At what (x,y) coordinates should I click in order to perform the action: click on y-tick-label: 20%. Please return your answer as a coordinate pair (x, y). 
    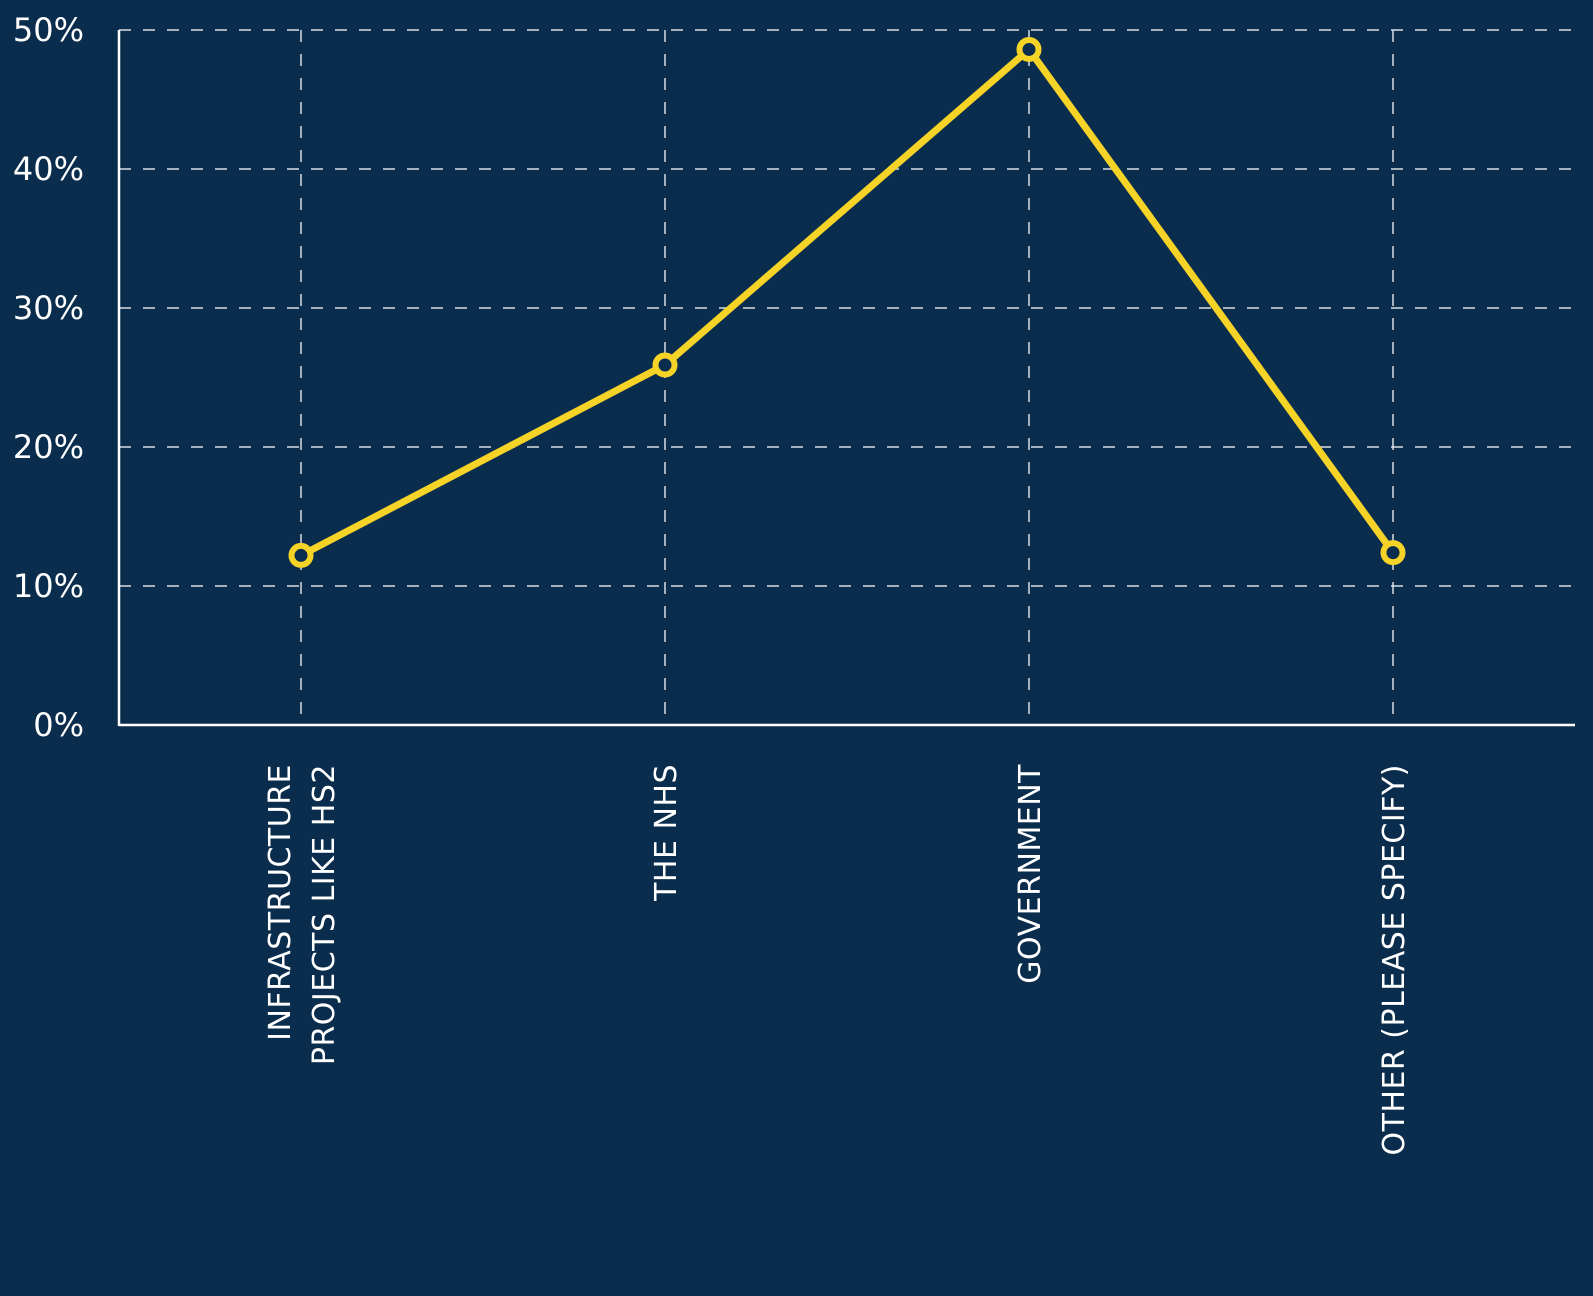
    Looking at the image, I should click on (48, 447).